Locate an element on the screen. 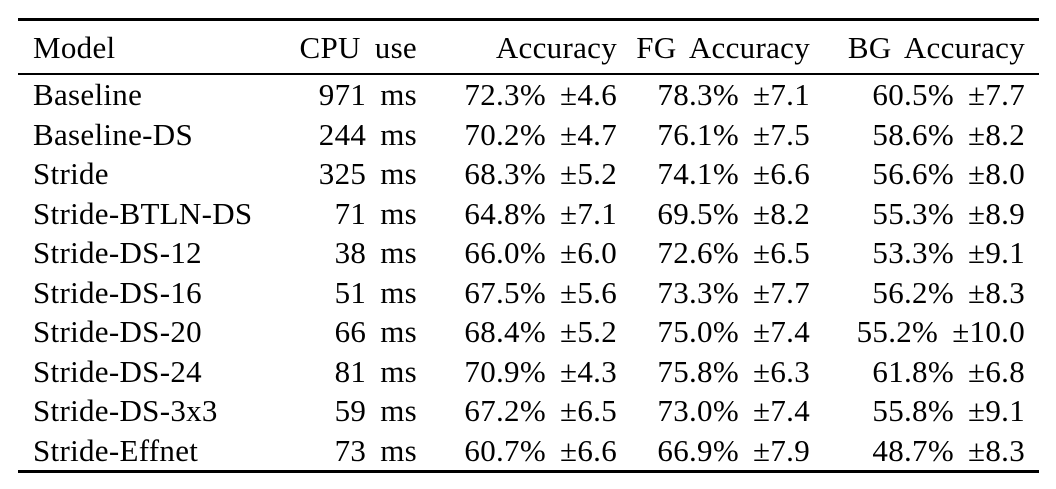 The image size is (1056, 489). fg-accuracy-cell: 75.8% ±6.3 is located at coordinates (733, 371).